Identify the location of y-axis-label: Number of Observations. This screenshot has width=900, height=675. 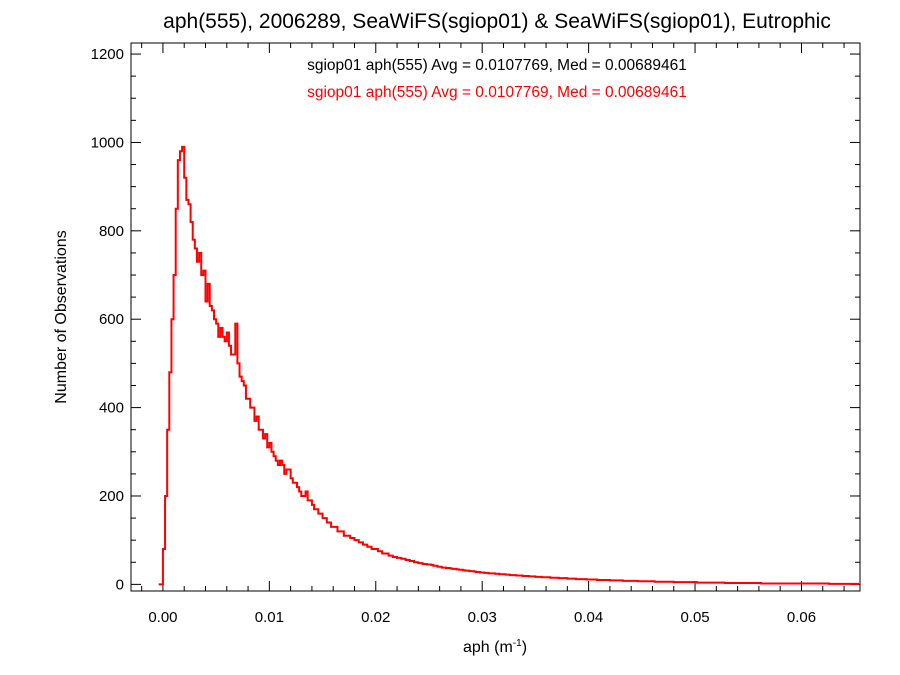
(61, 316).